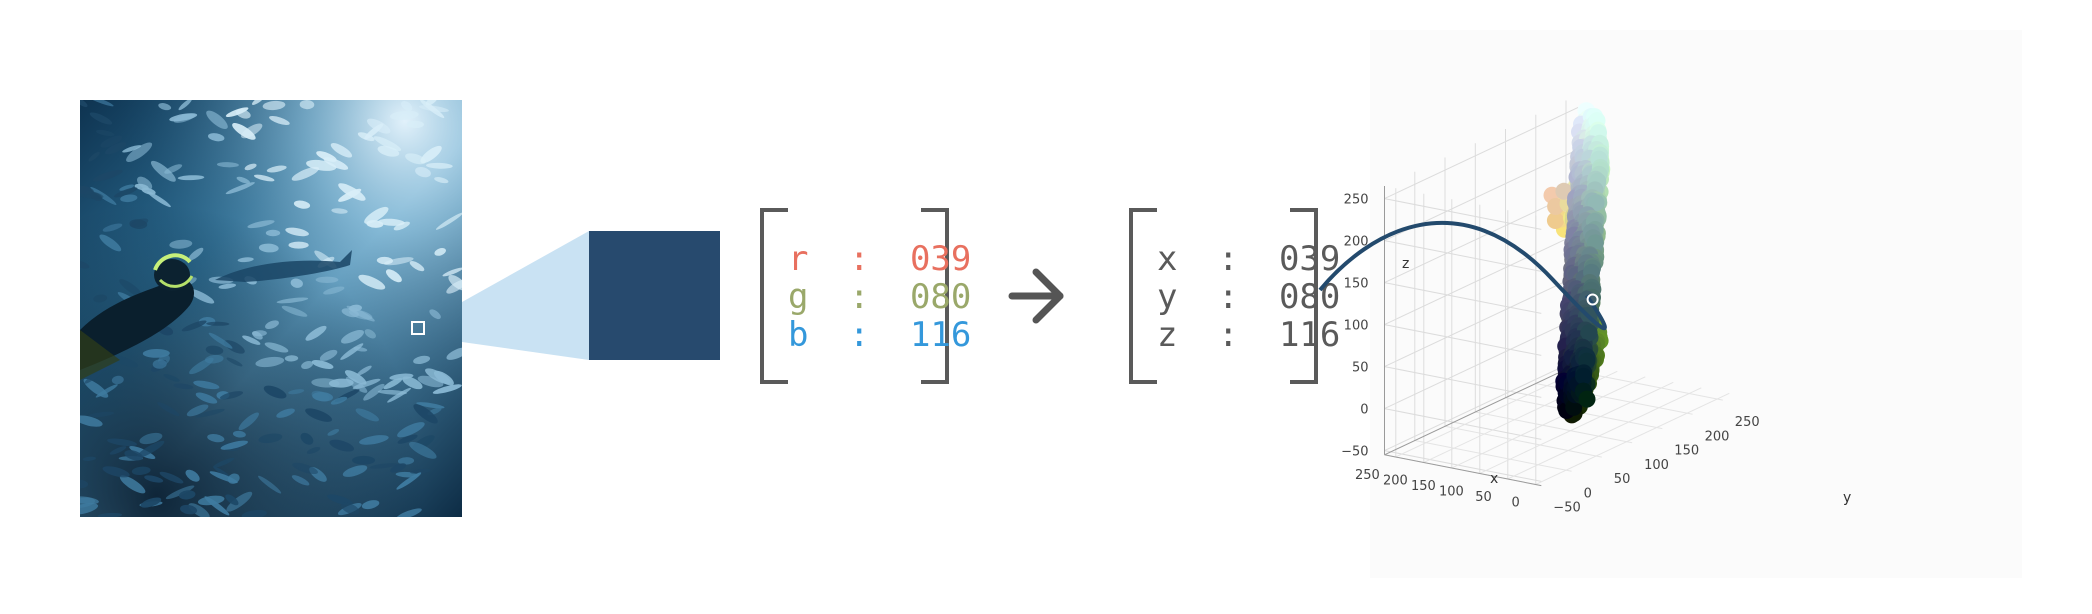 The width and height of the screenshot is (2092, 614). Describe the element at coordinates (1483, 497) in the screenshot. I see `x-tick-label: 50` at that location.